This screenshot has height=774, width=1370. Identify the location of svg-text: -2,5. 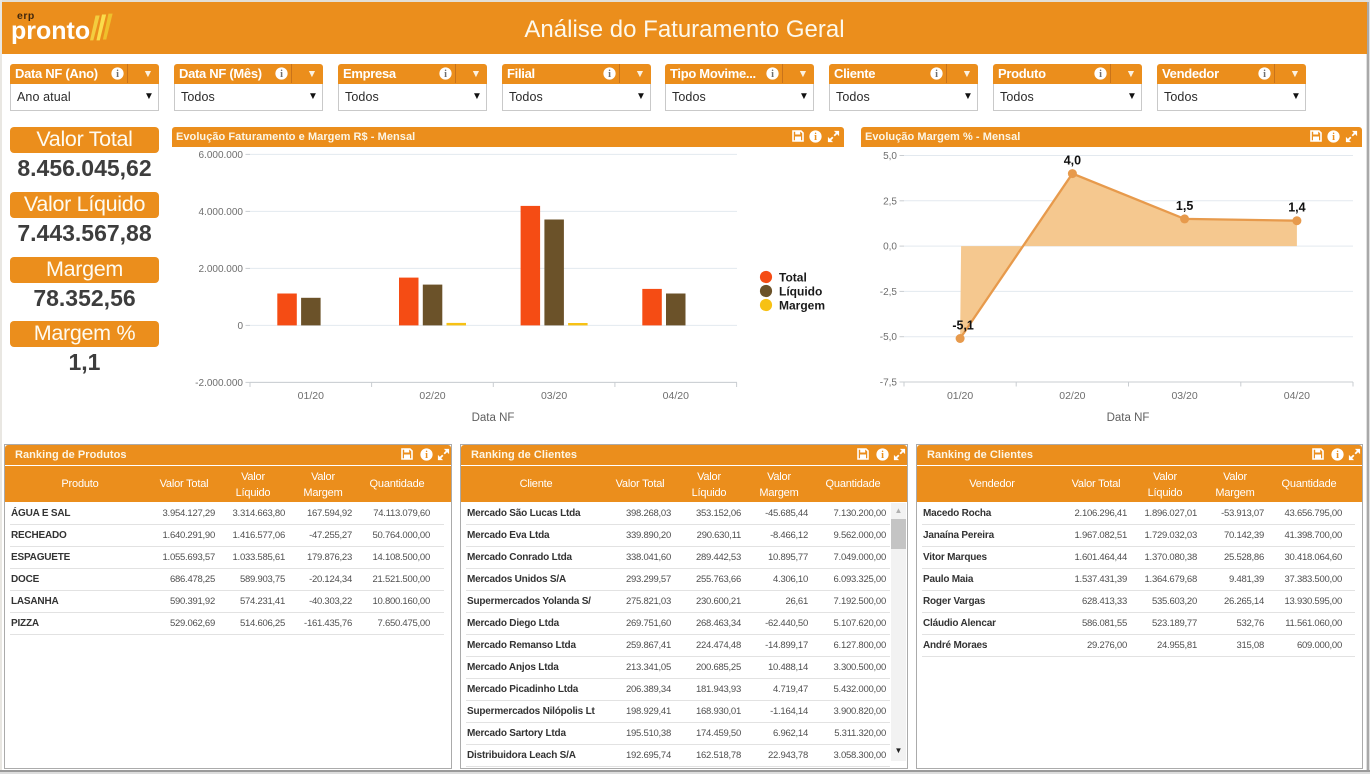
(889, 292).